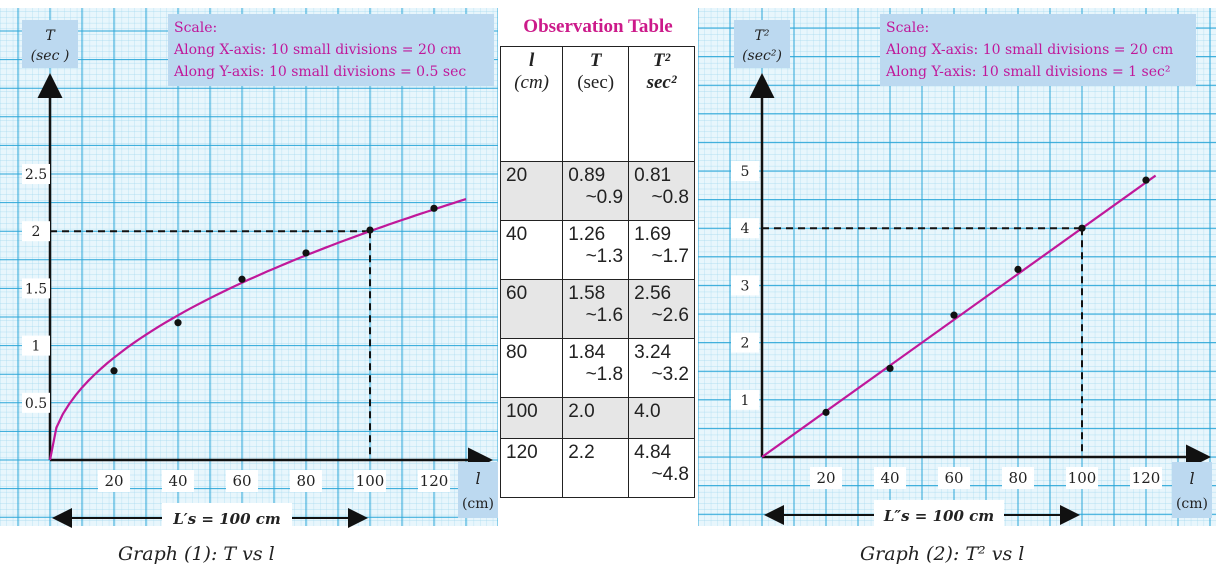  I want to click on cell-l: 120, so click(531, 468).